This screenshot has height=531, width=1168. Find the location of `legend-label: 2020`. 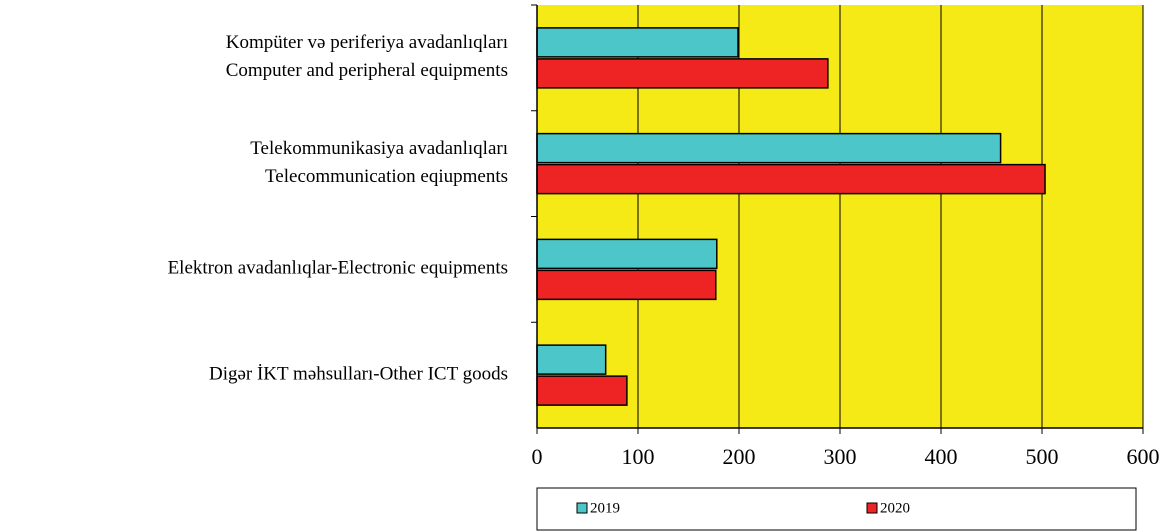

legend-label: 2020 is located at coordinates (895, 508).